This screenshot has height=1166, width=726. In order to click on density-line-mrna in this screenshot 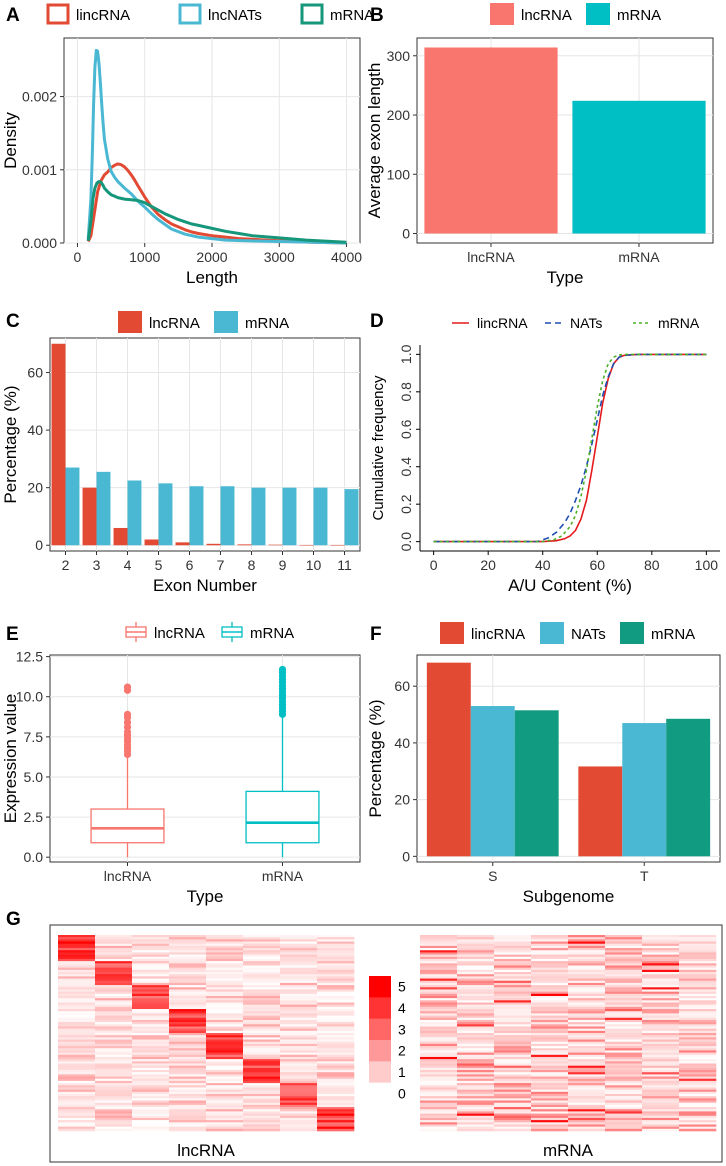, I will do `click(216, 212)`.